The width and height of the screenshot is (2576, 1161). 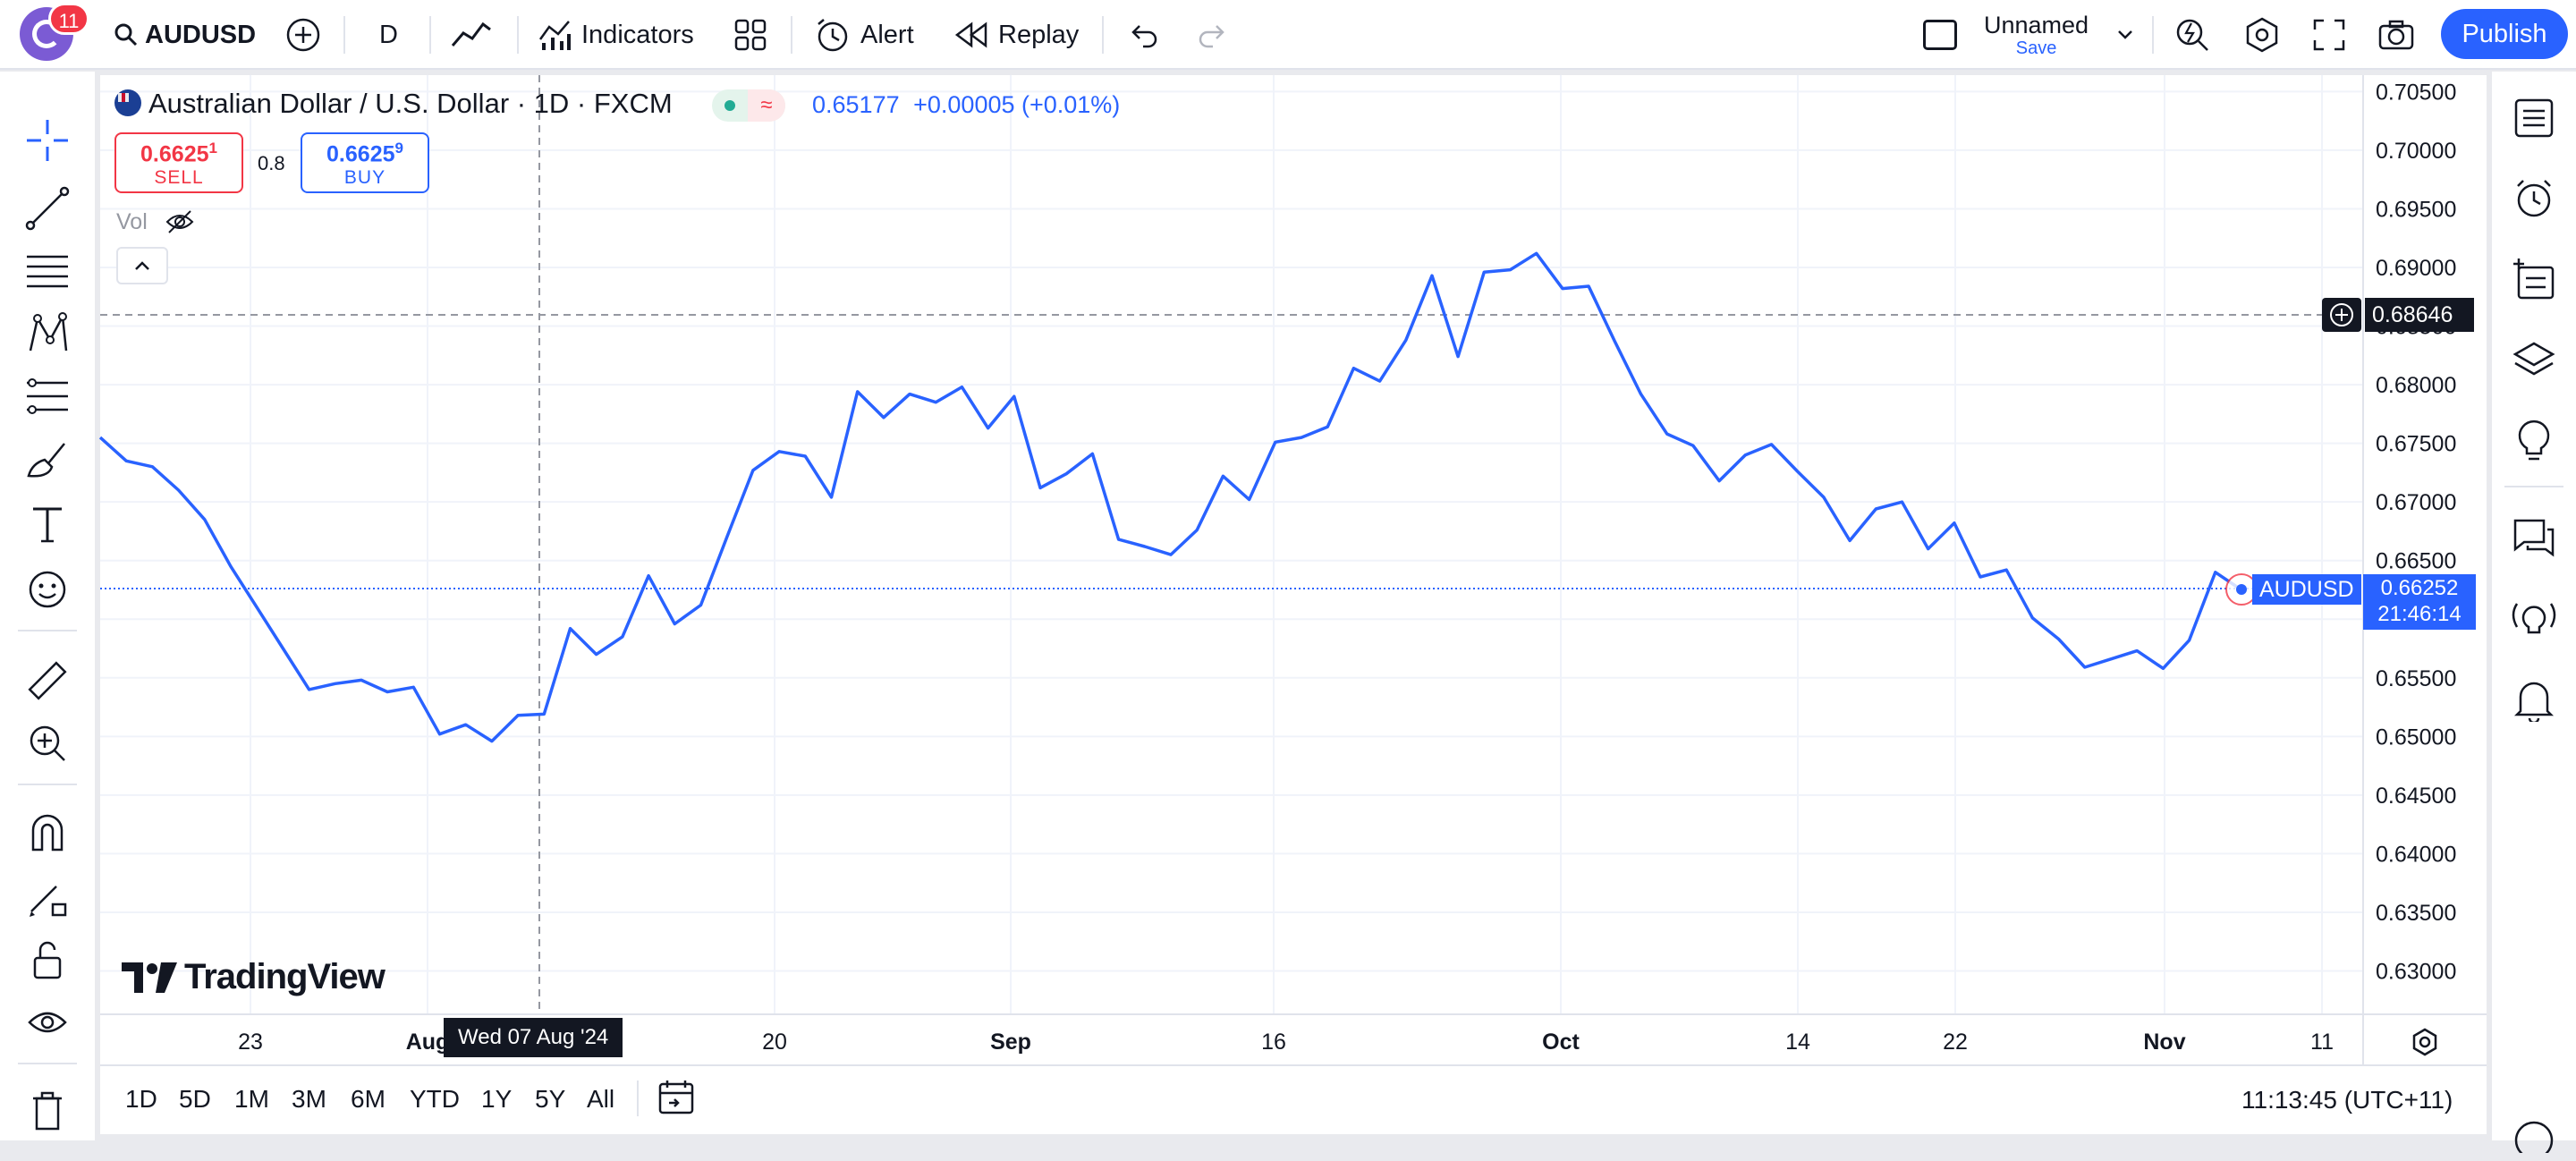 I want to click on templates-button, so click(x=750, y=35).